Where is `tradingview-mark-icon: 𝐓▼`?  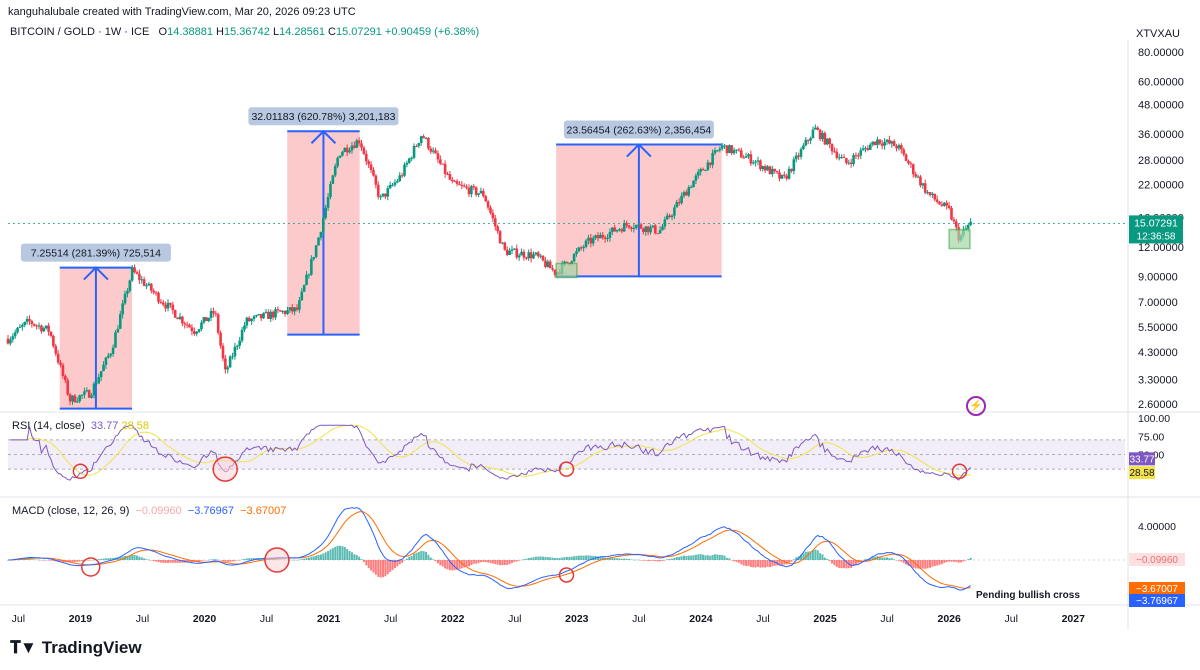 tradingview-mark-icon: 𝐓▼ is located at coordinates (23, 647).